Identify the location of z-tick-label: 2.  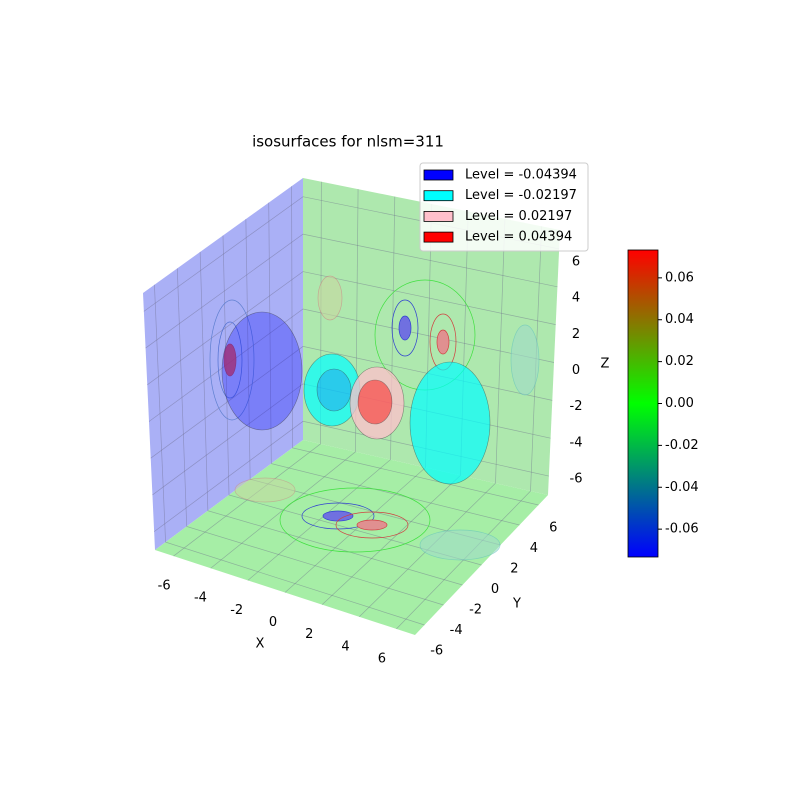
(576, 334).